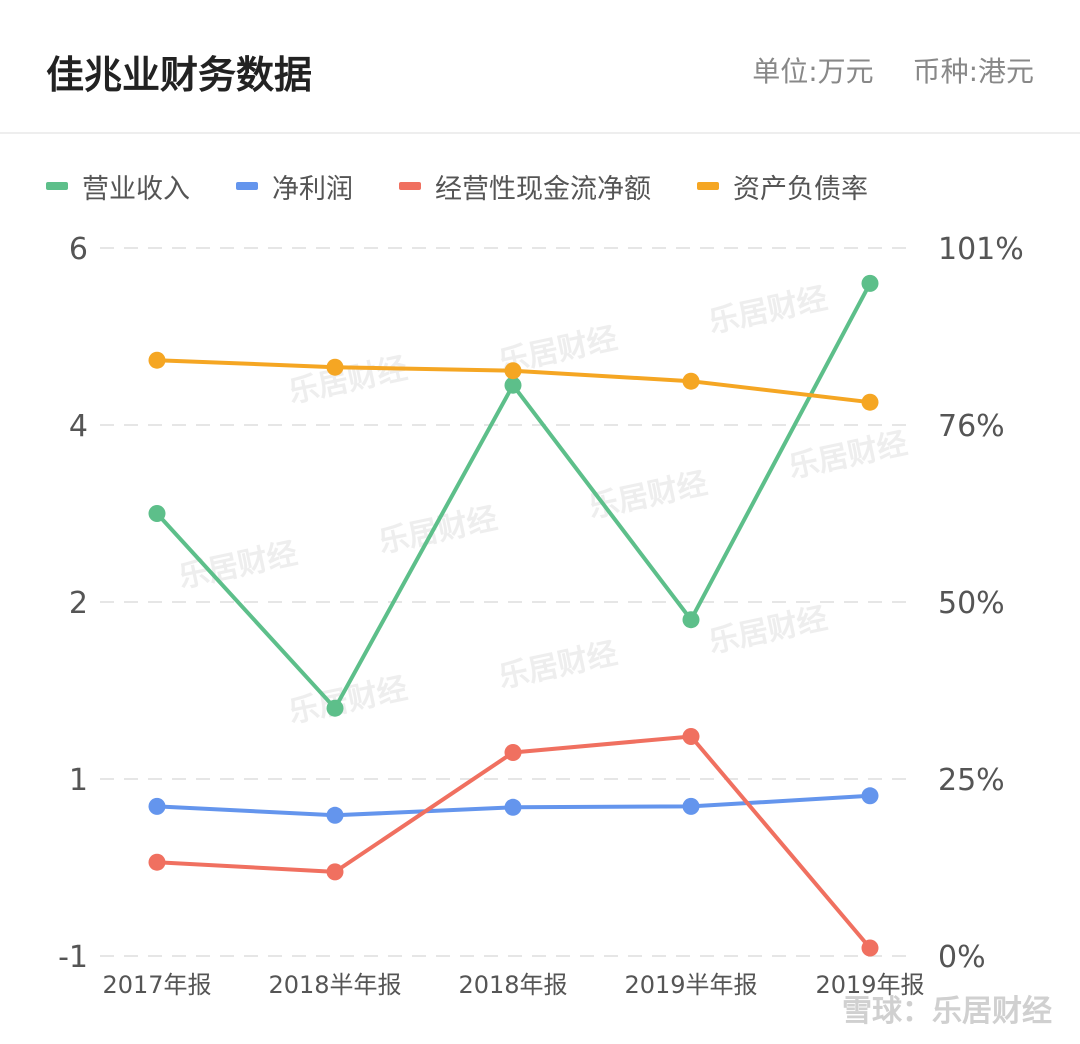  What do you see at coordinates (690, 985) in the screenshot?
I see `x-tick-label: 2019半年报` at bounding box center [690, 985].